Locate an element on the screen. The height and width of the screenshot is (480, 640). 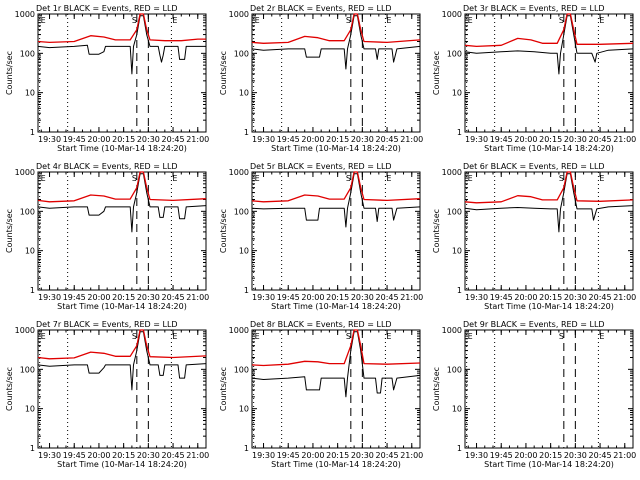
panel-title: Det 5r BLACK = Events, RED = LLD is located at coordinates (321, 166).